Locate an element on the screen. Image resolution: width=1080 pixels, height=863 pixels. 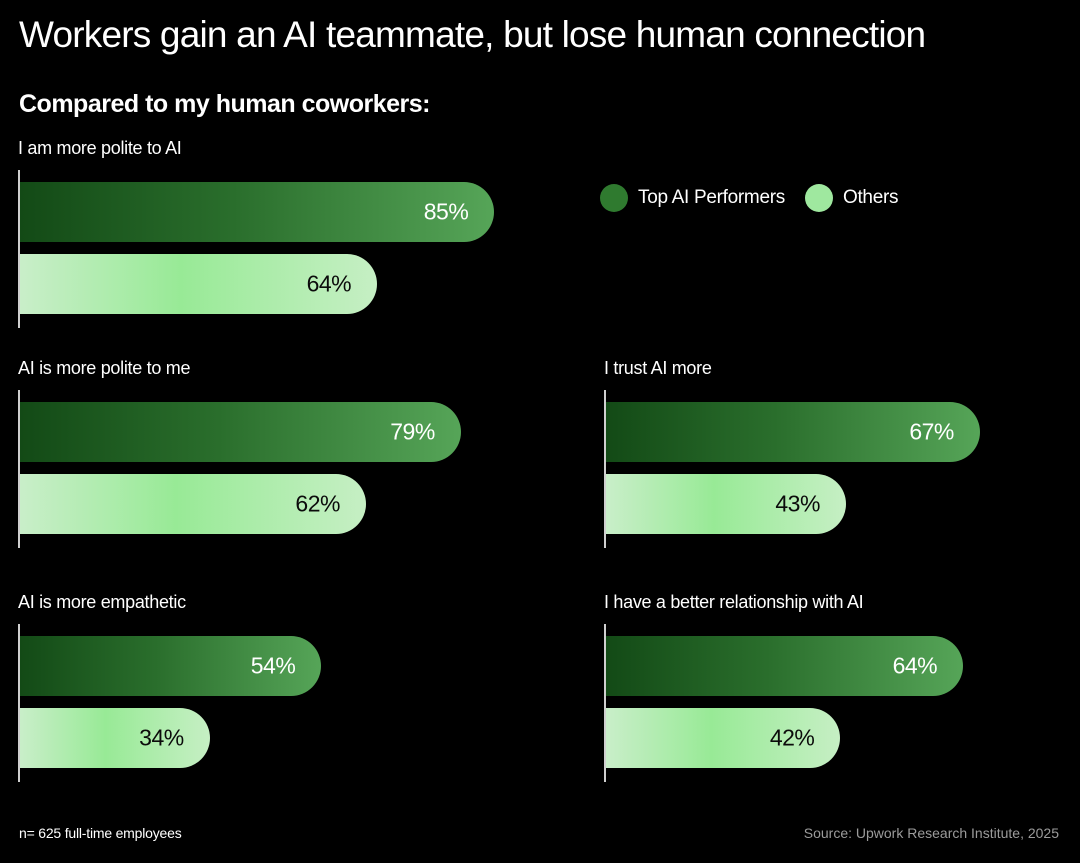
chart-subtitle: Compared to my human coworkers: is located at coordinates (224, 104).